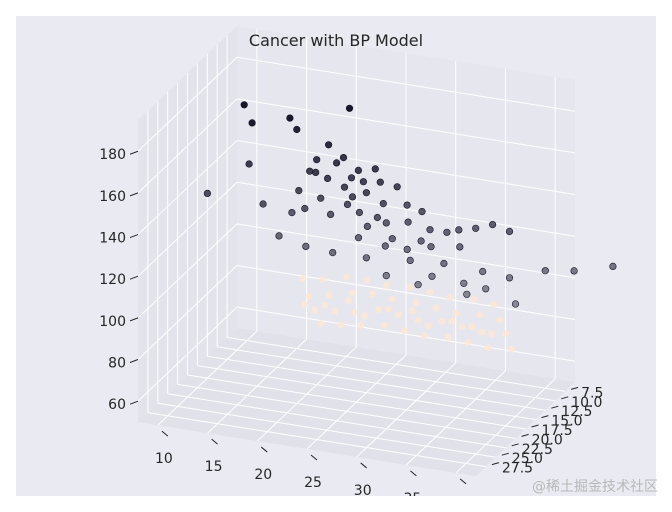 This screenshot has height=512, width=672. What do you see at coordinates (214, 467) in the screenshot?
I see `x-tick-label: 15` at bounding box center [214, 467].